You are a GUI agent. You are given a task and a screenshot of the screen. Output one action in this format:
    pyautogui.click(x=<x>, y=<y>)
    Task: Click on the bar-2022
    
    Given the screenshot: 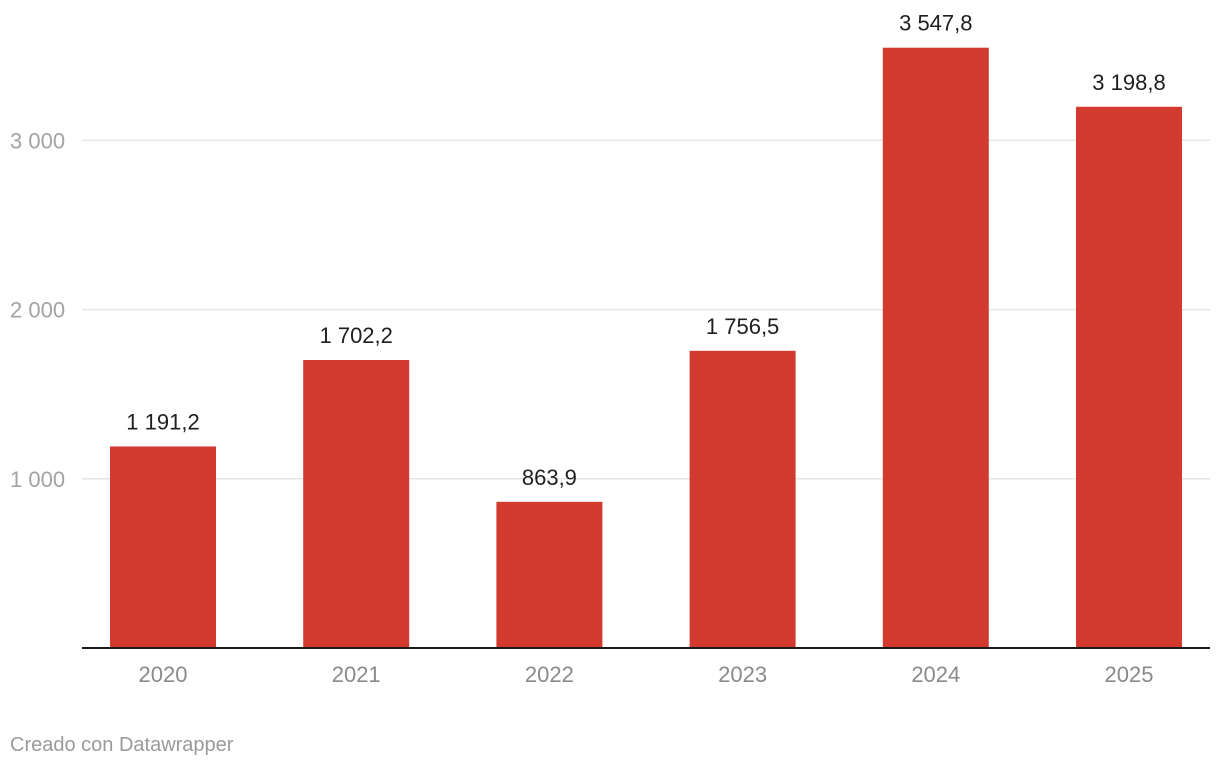 What is the action you would take?
    pyautogui.click(x=549, y=574)
    